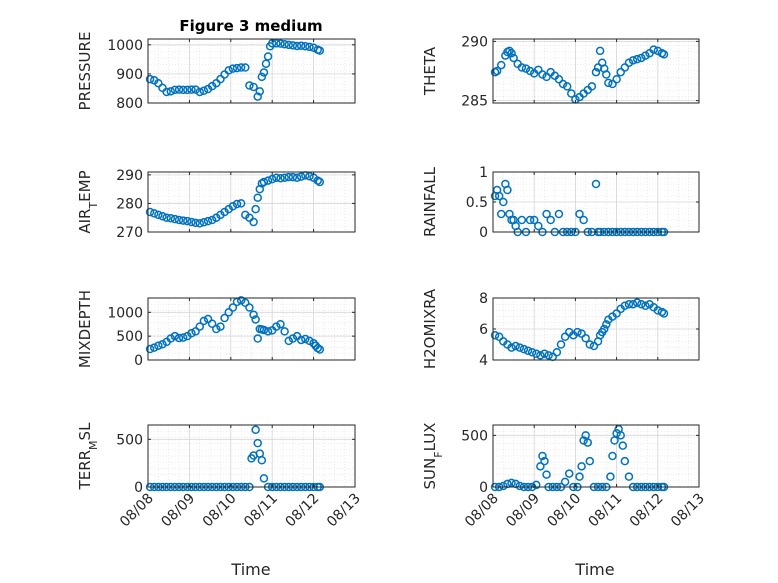  Describe the element at coordinates (438, 454) in the screenshot. I see `y-axis-label-part: F` at that location.